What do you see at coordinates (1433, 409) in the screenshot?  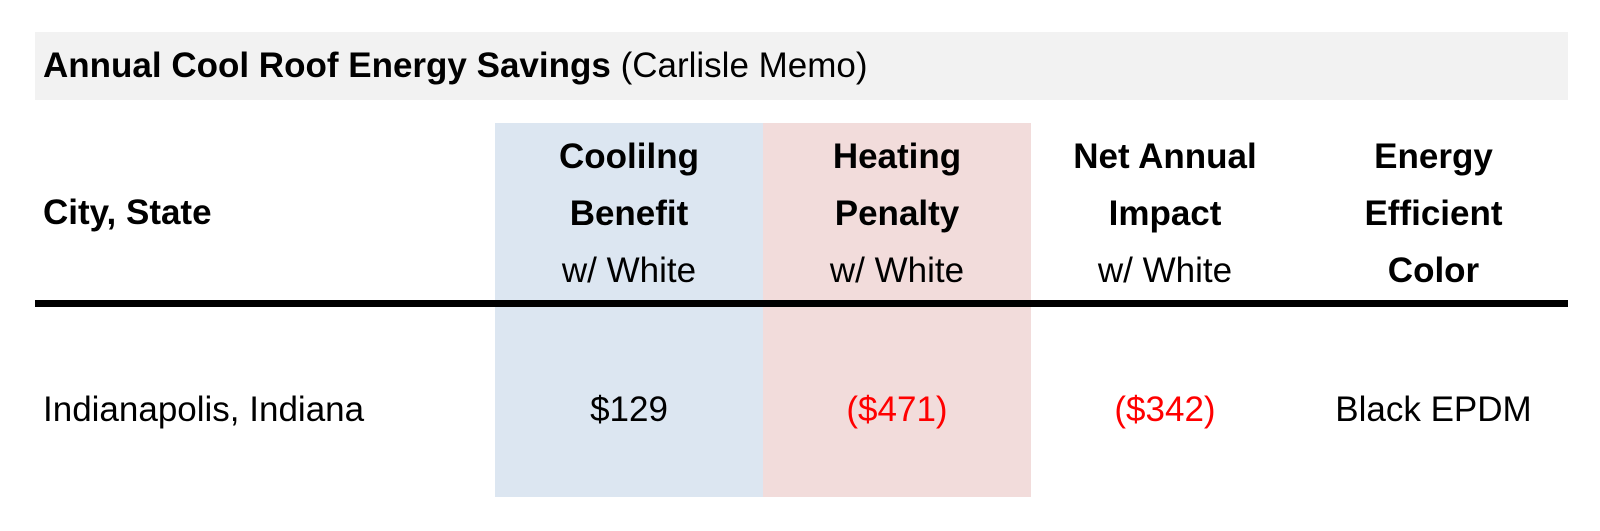 I see `row-energy-efficient-color: Black EPDM` at bounding box center [1433, 409].